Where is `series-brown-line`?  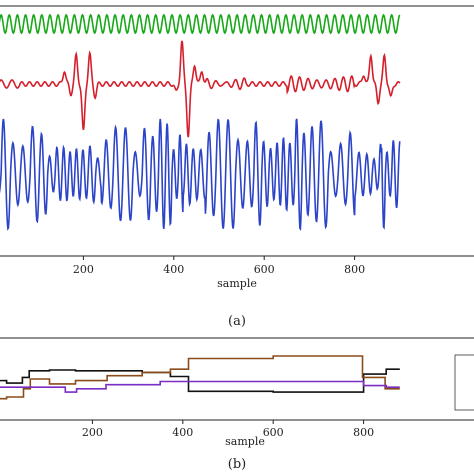 series-brown-line is located at coordinates (200, 377).